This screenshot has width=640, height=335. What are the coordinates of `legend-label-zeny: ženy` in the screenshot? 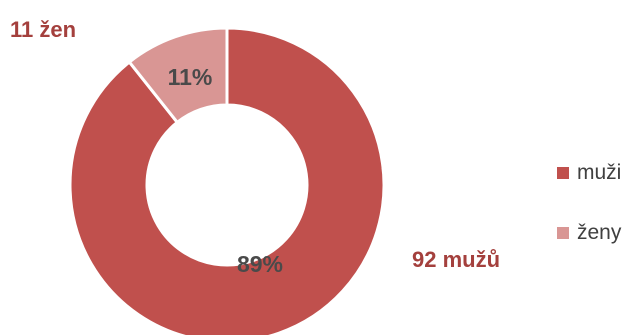 It's located at (599, 232).